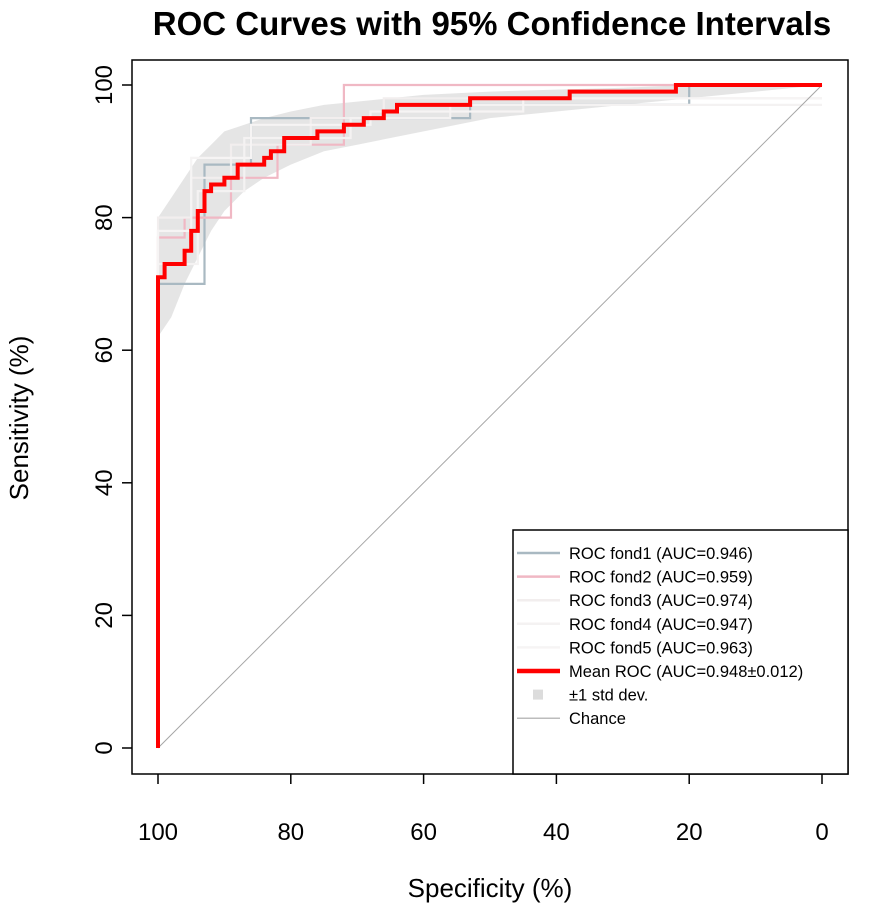 This screenshot has width=886, height=917. What do you see at coordinates (290, 832) in the screenshot?
I see `x-tick-label: 80` at bounding box center [290, 832].